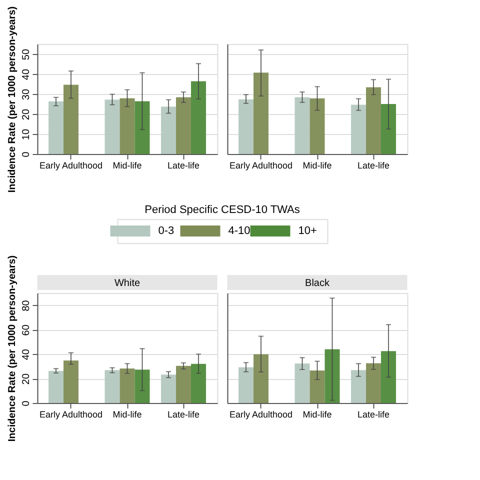  Describe the element at coordinates (222, 210) in the screenshot. I see `legend-title: Period Specific CESD-10 TWAs` at that location.